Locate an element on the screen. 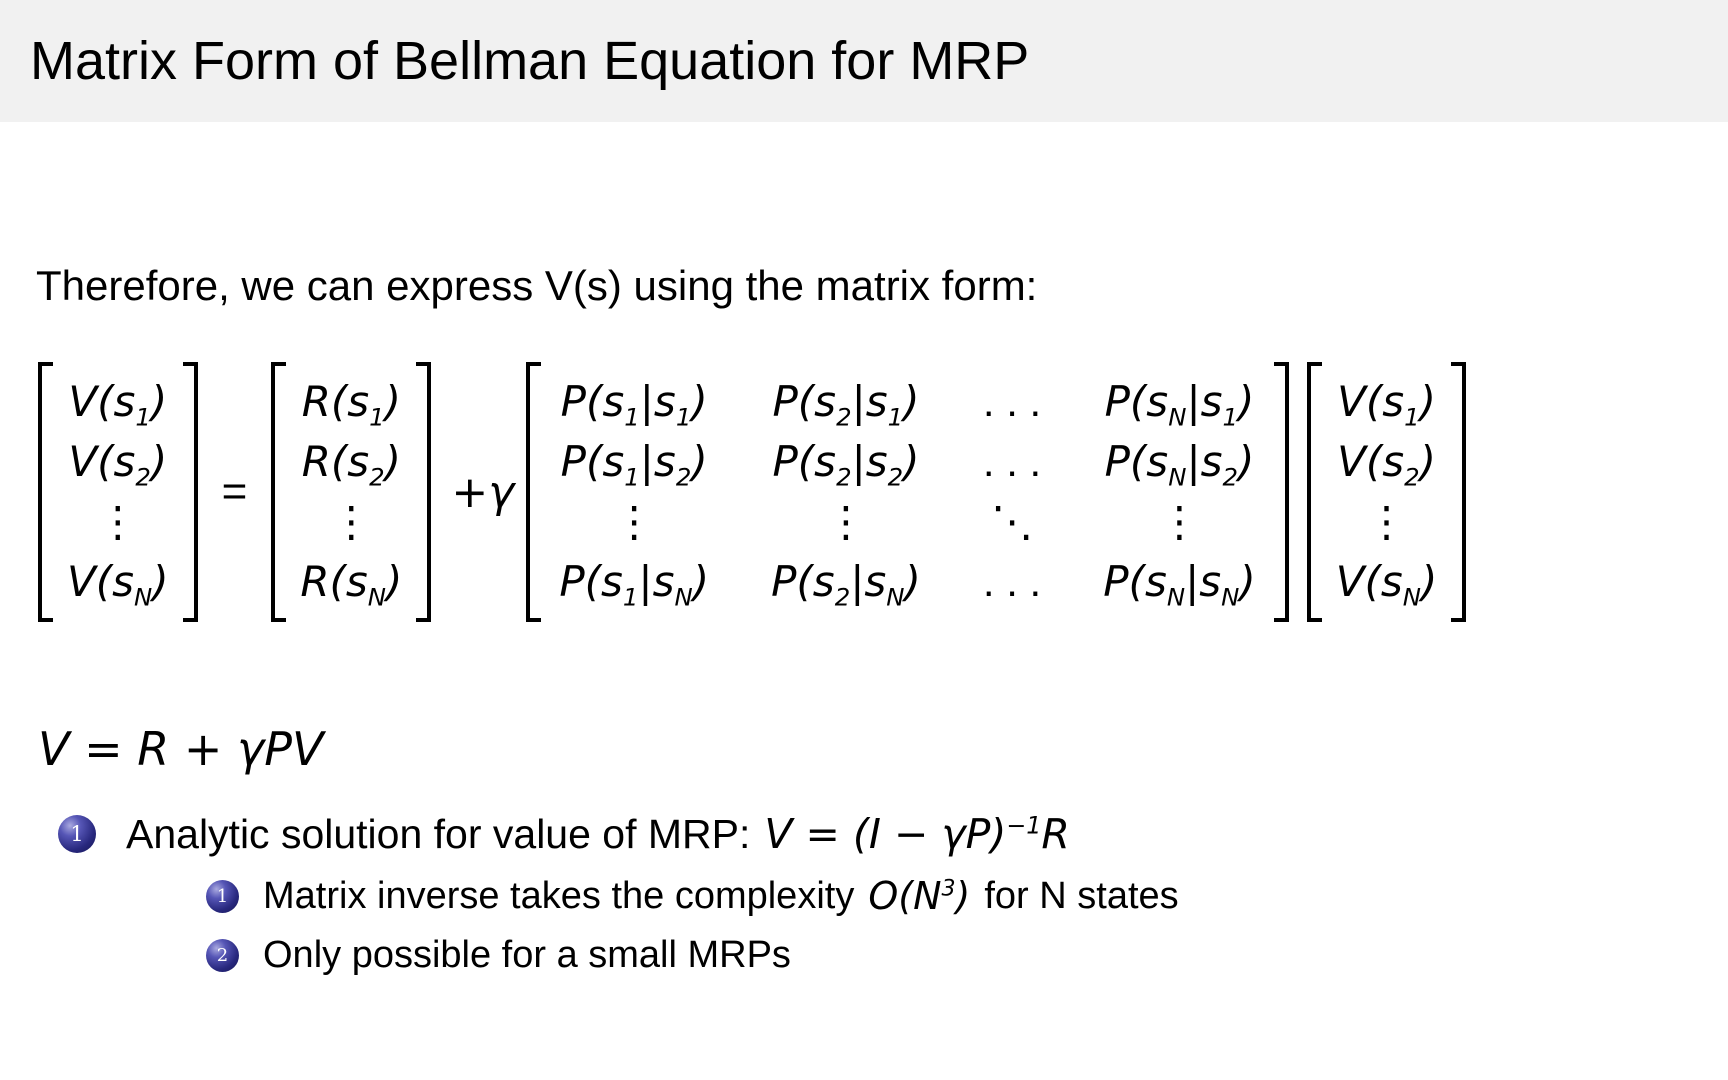 This screenshot has height=1080, width=1728. bullet-small-mrps: 2 Only possible for a small MRPs is located at coordinates (967, 955).